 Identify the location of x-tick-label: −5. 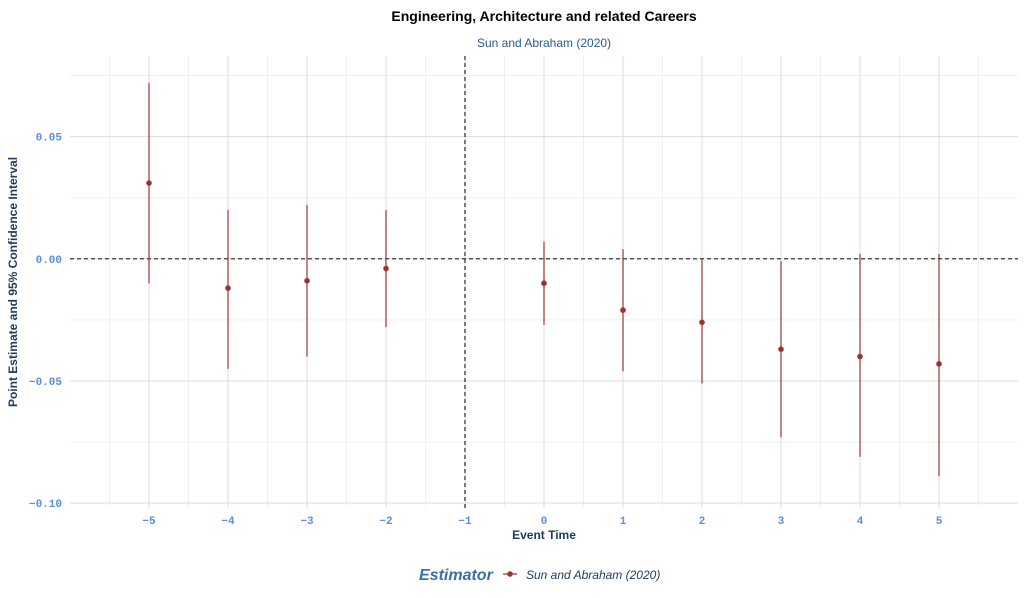
(149, 522).